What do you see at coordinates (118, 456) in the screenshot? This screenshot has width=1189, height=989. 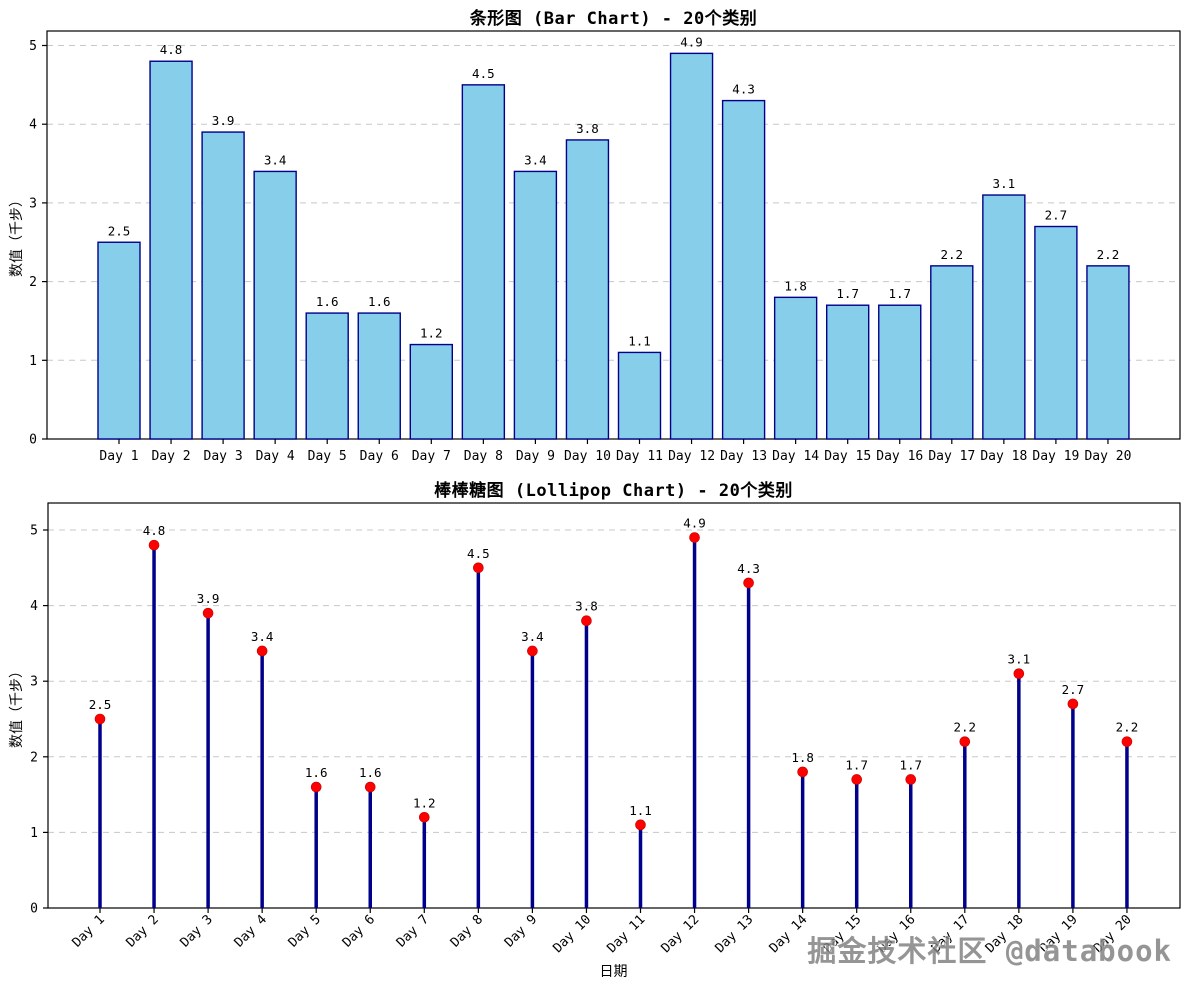 I see `bar-chart-x-tick-label: Day 1` at bounding box center [118, 456].